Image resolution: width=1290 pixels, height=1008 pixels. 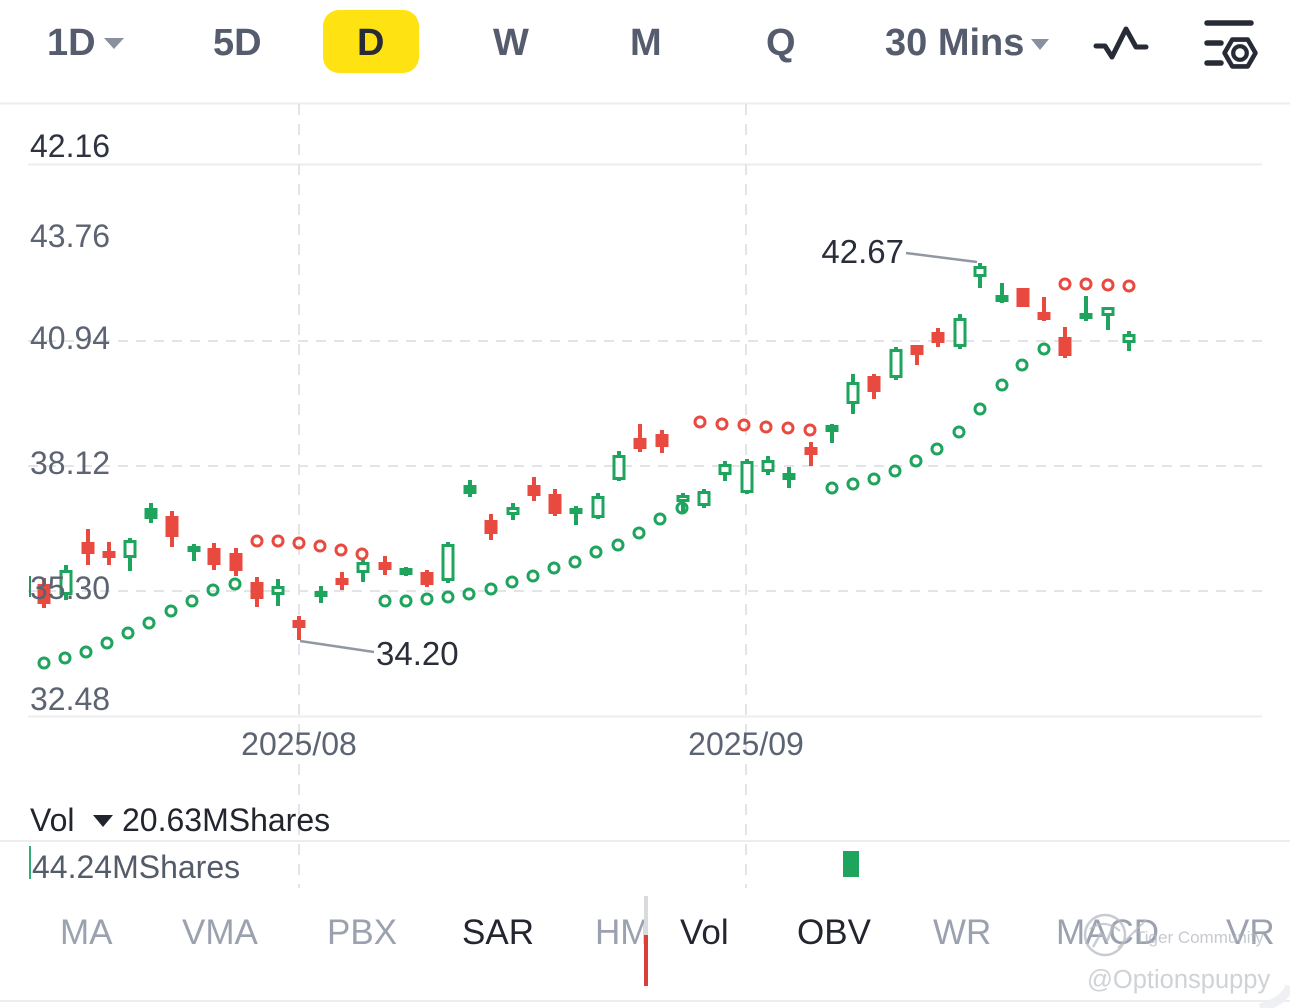 I want to click on svg-text: HM, so click(x=622, y=932).